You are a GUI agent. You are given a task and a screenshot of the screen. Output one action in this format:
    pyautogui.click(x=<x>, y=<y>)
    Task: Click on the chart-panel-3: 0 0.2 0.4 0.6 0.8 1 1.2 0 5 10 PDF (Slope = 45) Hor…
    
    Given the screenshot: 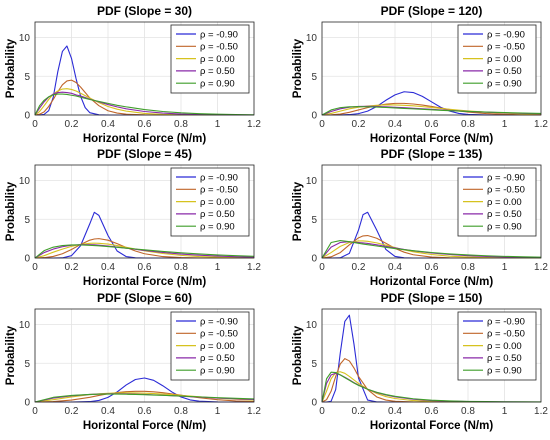 What is the action you would take?
    pyautogui.click(x=133, y=217)
    